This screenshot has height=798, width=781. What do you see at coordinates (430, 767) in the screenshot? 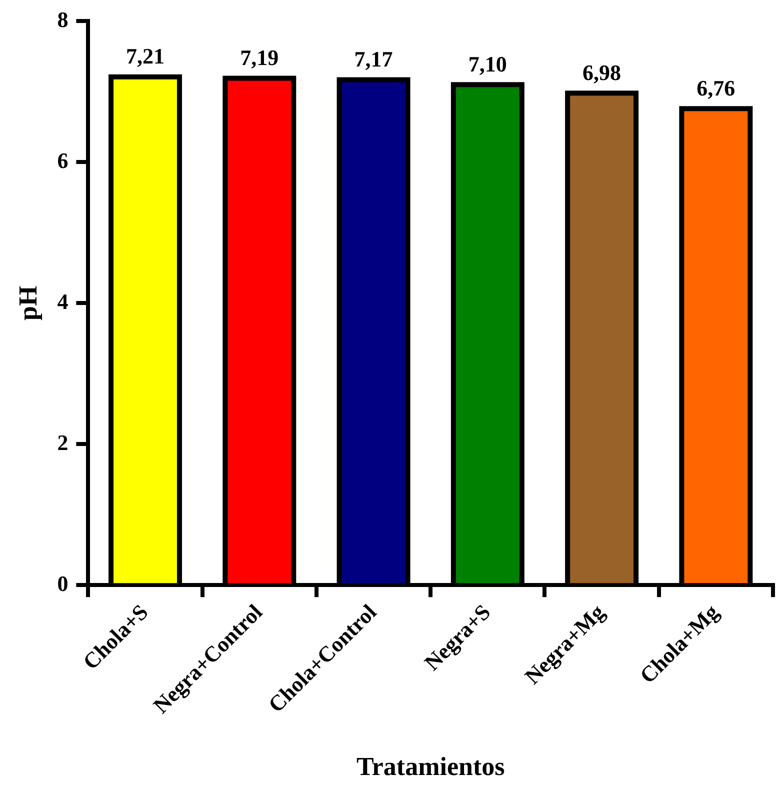
I see `x-axis-title: Tratamientos` at bounding box center [430, 767].